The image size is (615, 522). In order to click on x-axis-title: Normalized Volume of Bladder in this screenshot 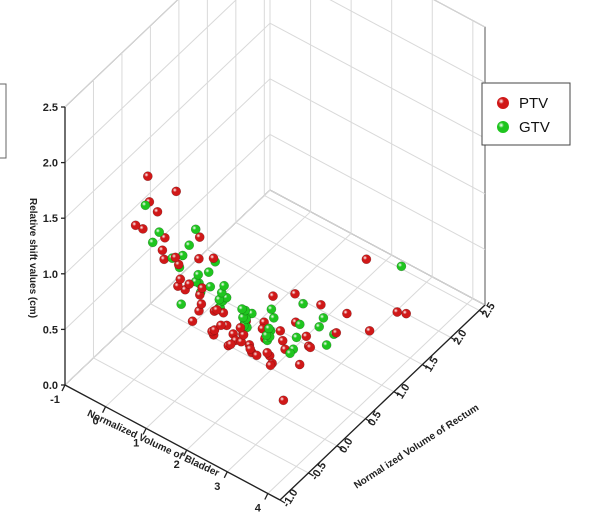, I will do `click(153, 443)`.